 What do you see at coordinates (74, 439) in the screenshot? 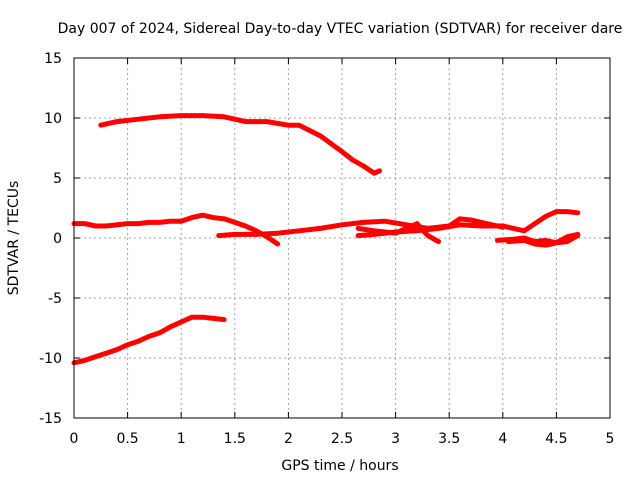
I see `x-tick-label: 0` at bounding box center [74, 439].